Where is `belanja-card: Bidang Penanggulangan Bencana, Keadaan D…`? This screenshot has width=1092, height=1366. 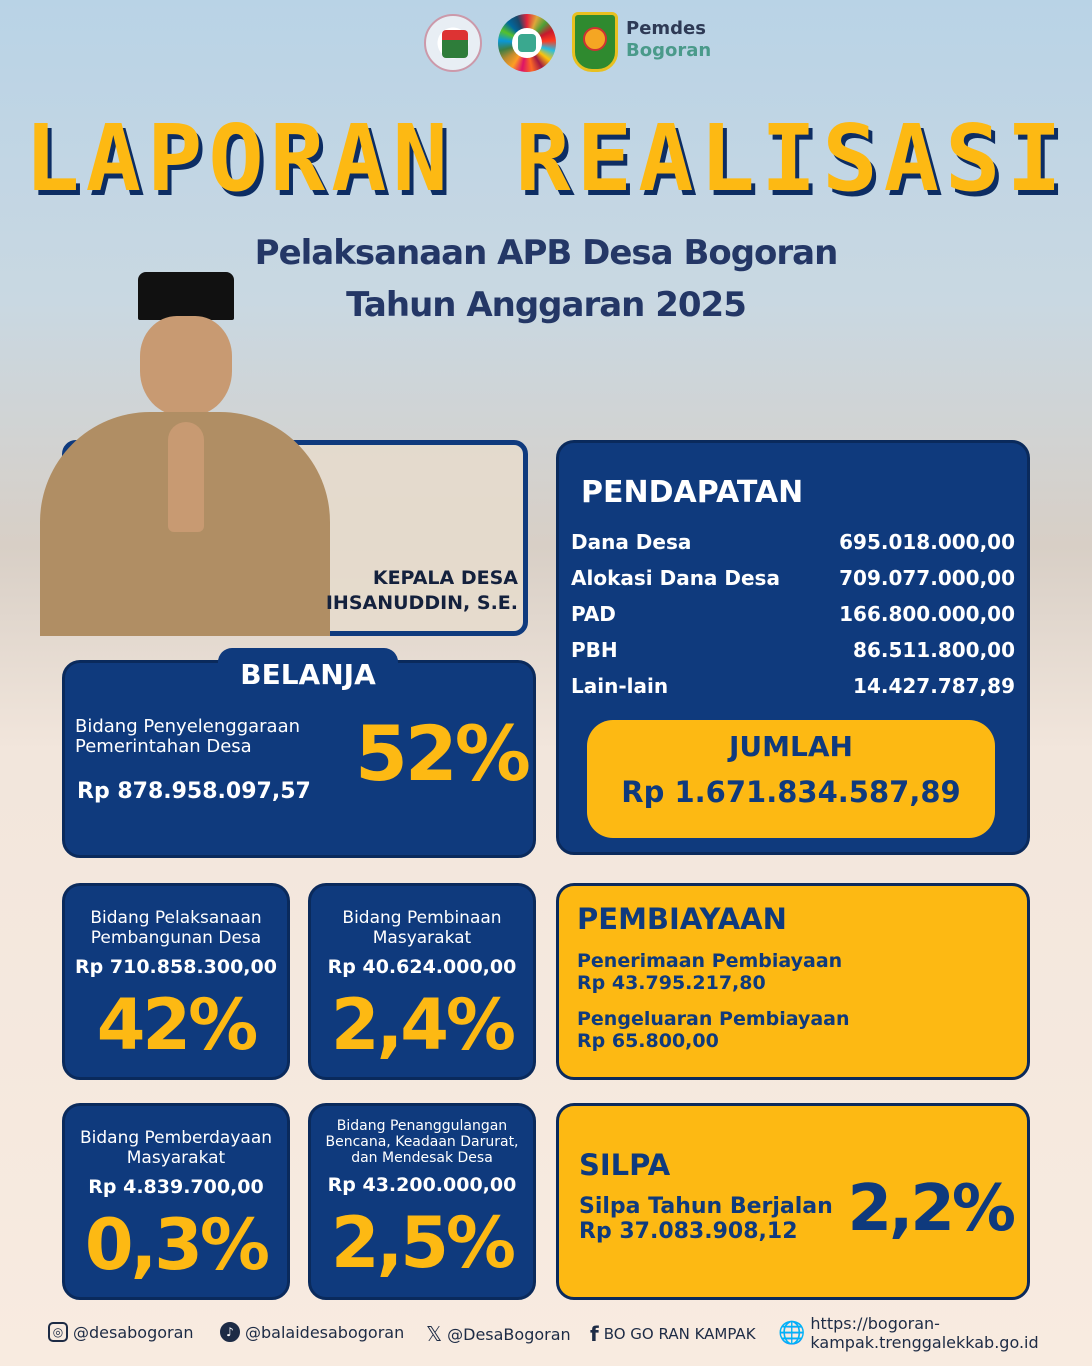
belanja-card: Bidang Penanggulangan Bencana, Keadaan D… is located at coordinates (422, 1201).